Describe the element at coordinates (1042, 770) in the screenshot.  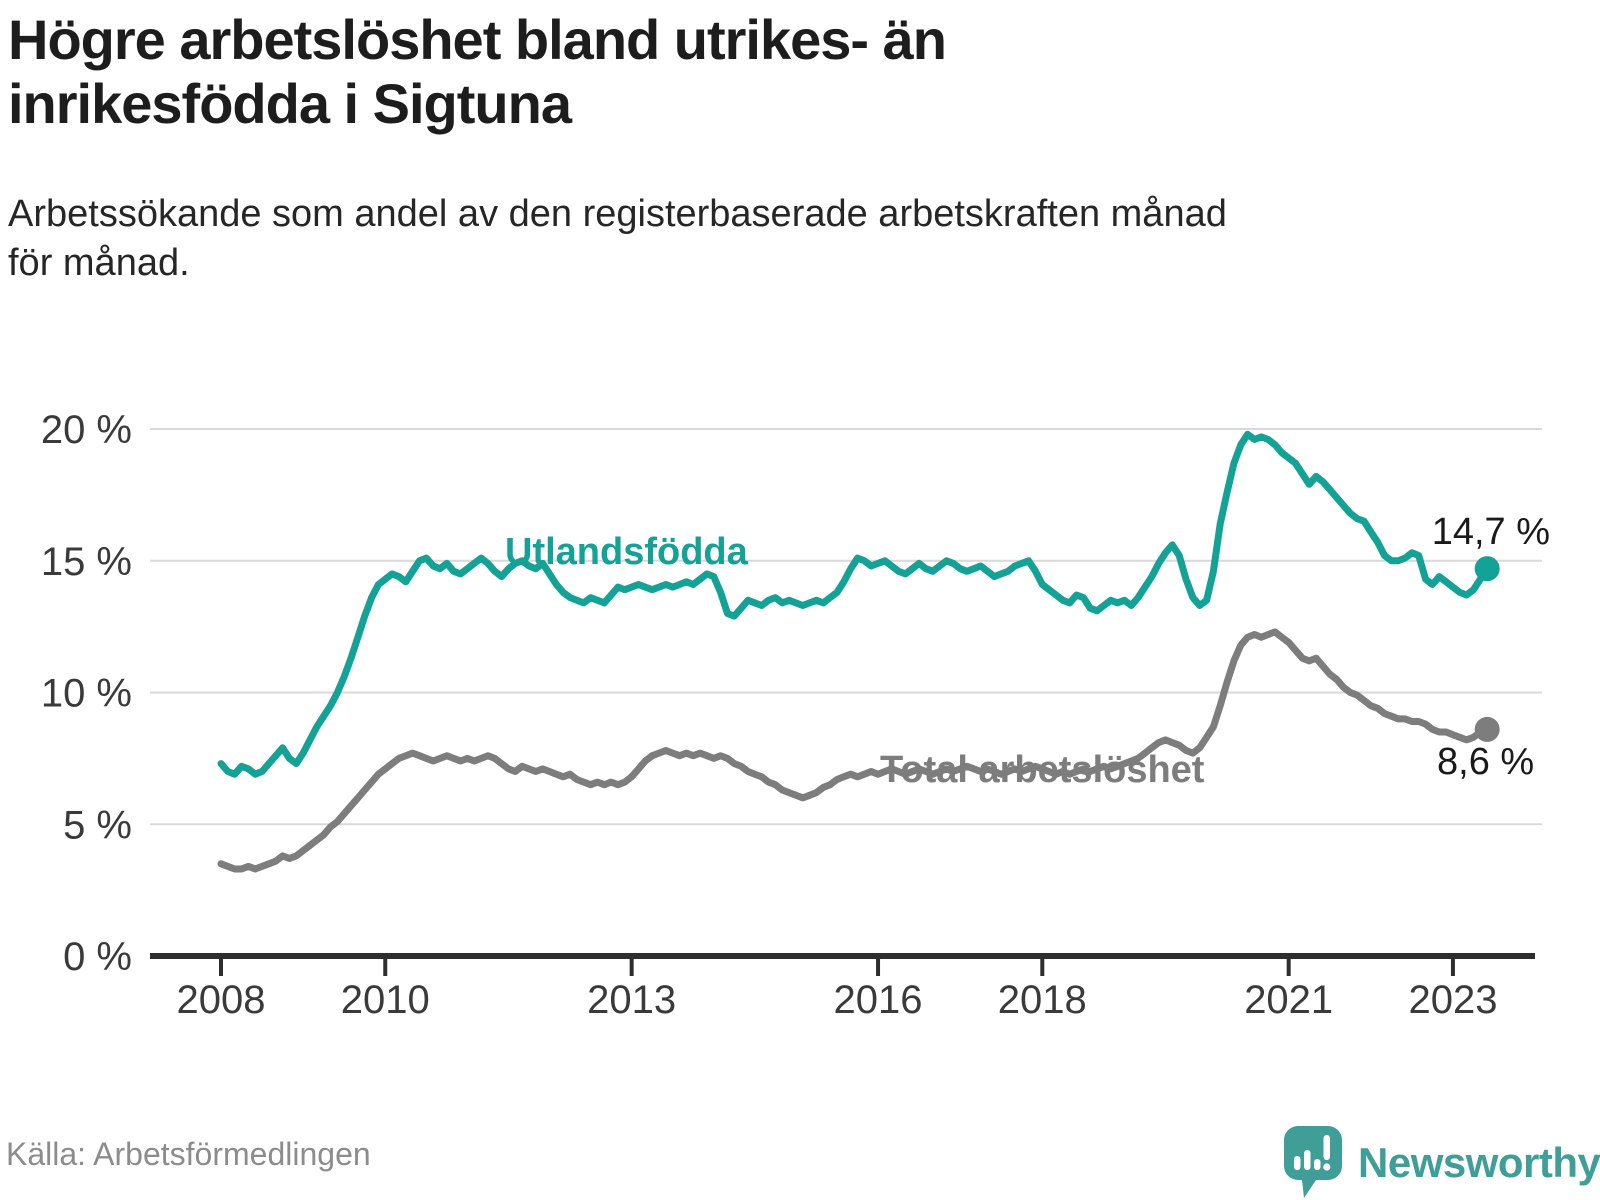
I see `series-label-total-arbetsloshet: Total arbetslöshet` at that location.